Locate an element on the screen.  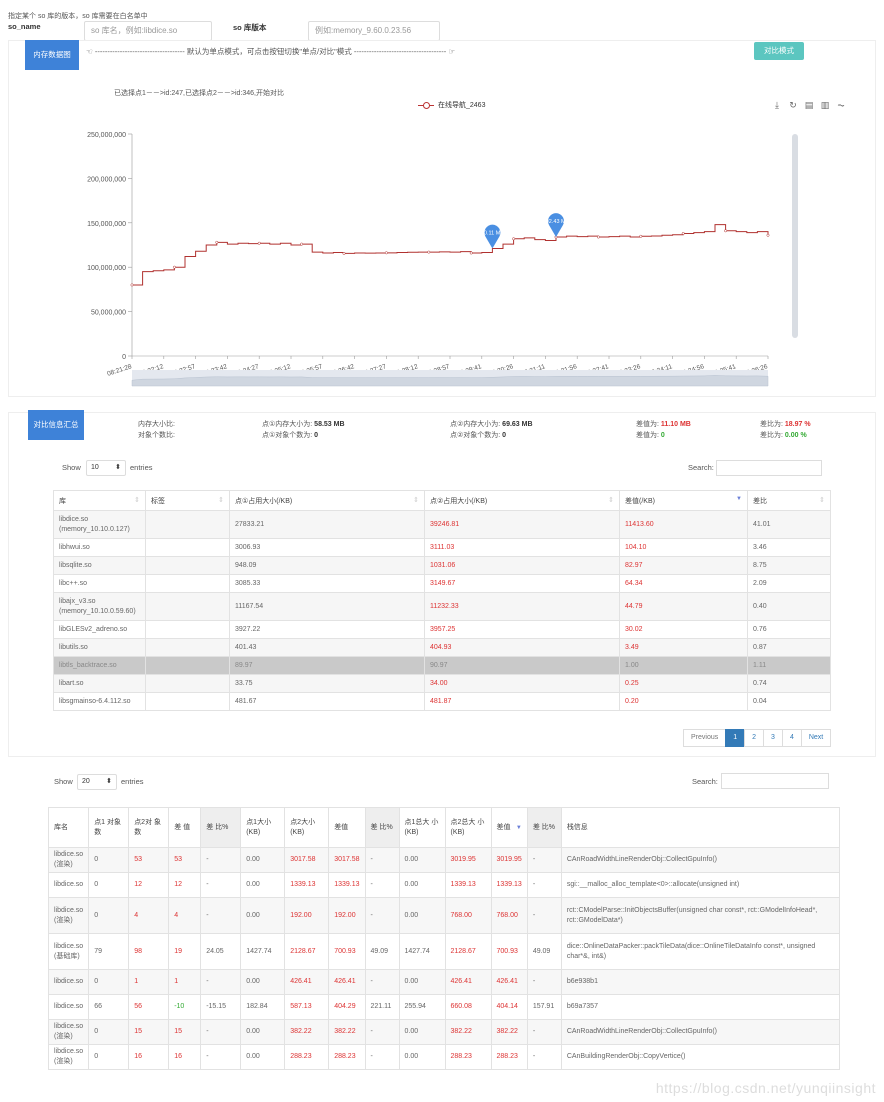
dash-line: ------------------------------------- is located at coordinates (400, 51).